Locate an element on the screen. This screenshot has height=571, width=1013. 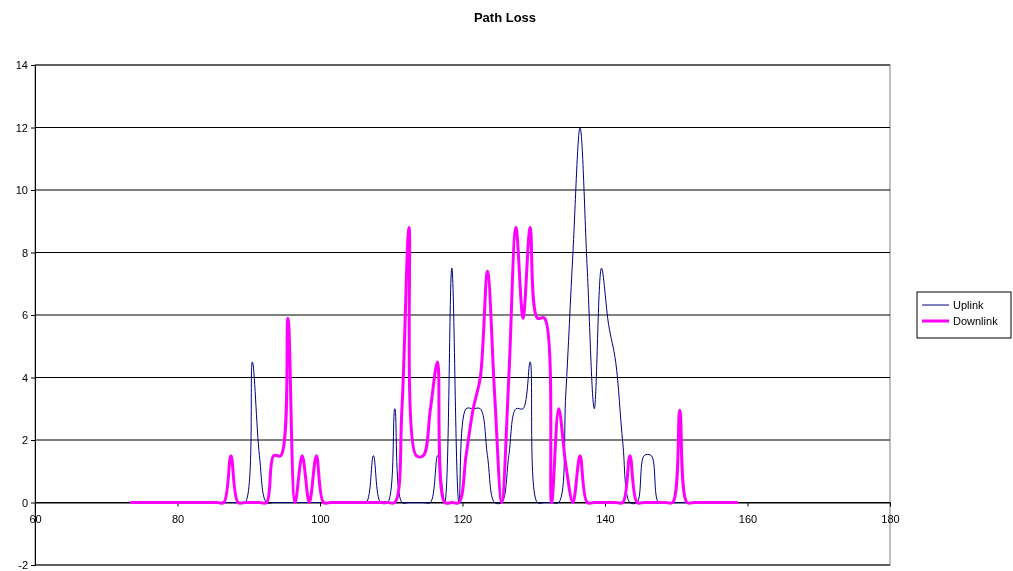
legend-label: Downlink is located at coordinates (976, 321).